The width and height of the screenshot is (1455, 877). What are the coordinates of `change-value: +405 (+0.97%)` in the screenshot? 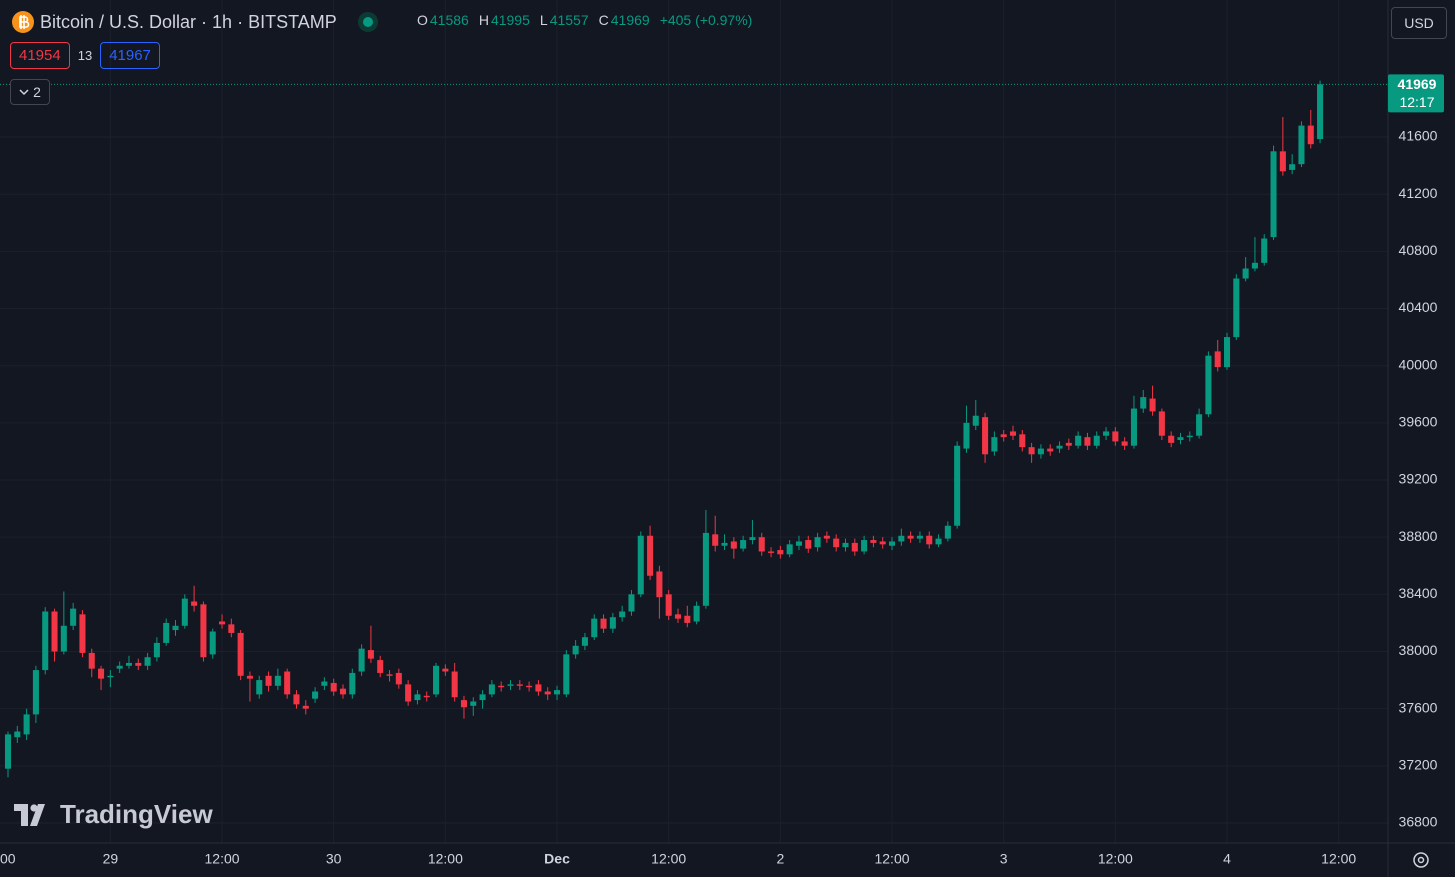 It's located at (706, 20).